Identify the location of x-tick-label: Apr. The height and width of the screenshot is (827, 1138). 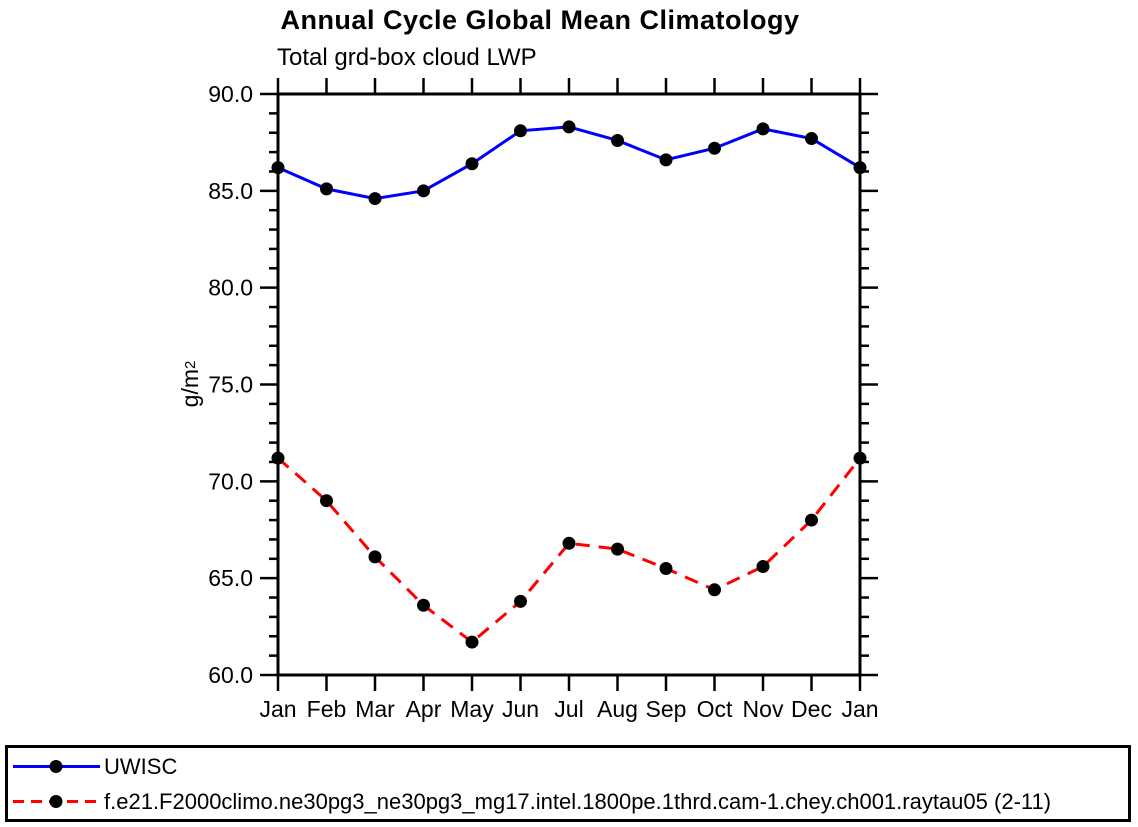
(424, 709).